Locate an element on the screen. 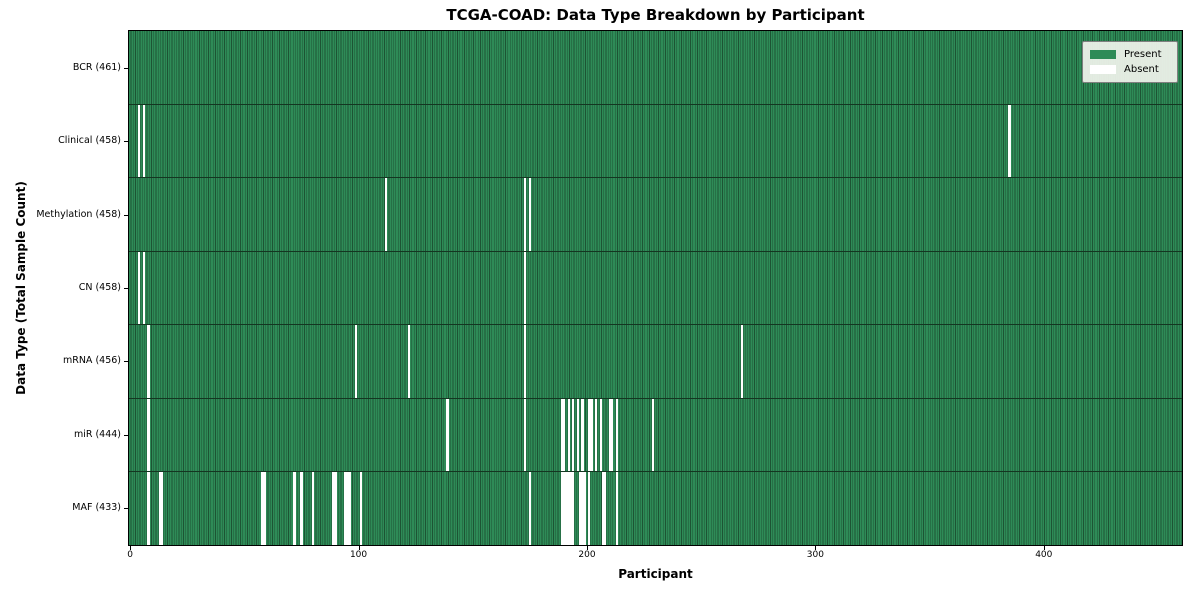 This screenshot has height=600, width=1200. row-cn is located at coordinates (655, 288).